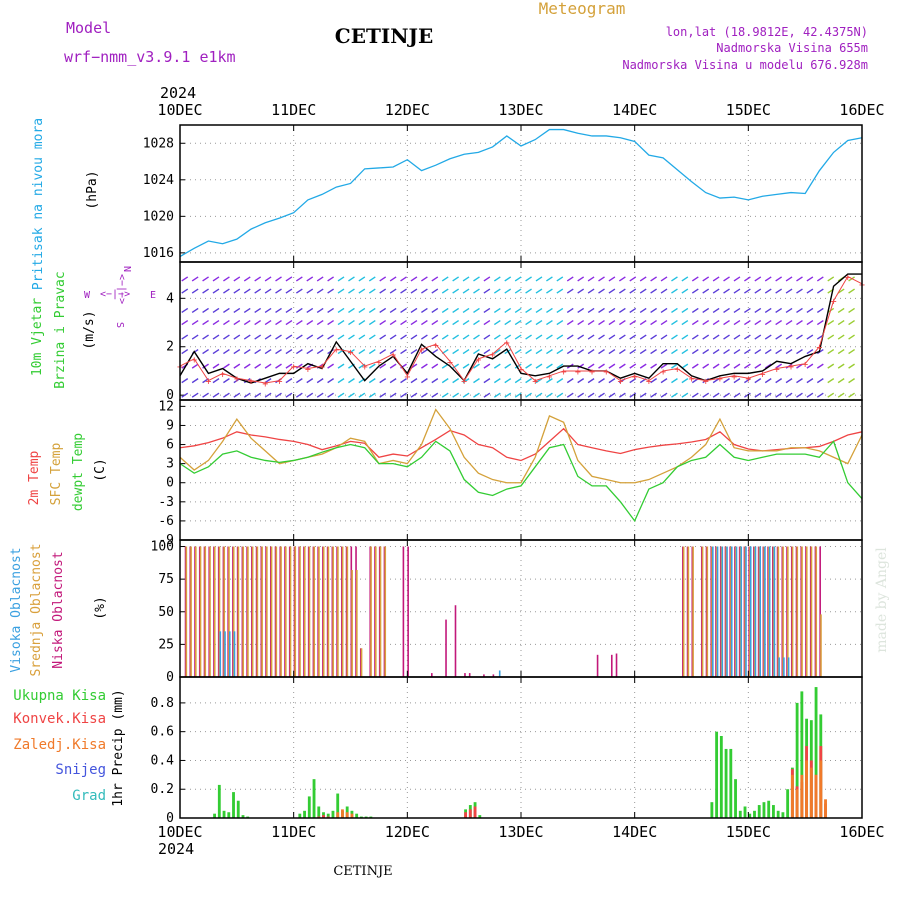  I want to click on wind-ytick-label: 2, so click(170, 347).